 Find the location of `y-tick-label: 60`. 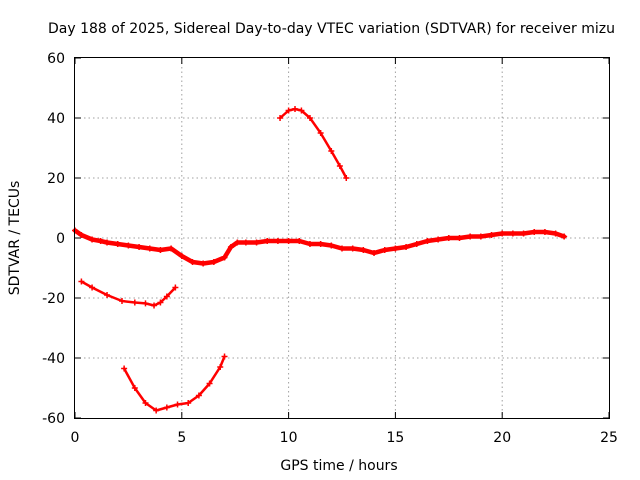

y-tick-label: 60 is located at coordinates (56, 59).